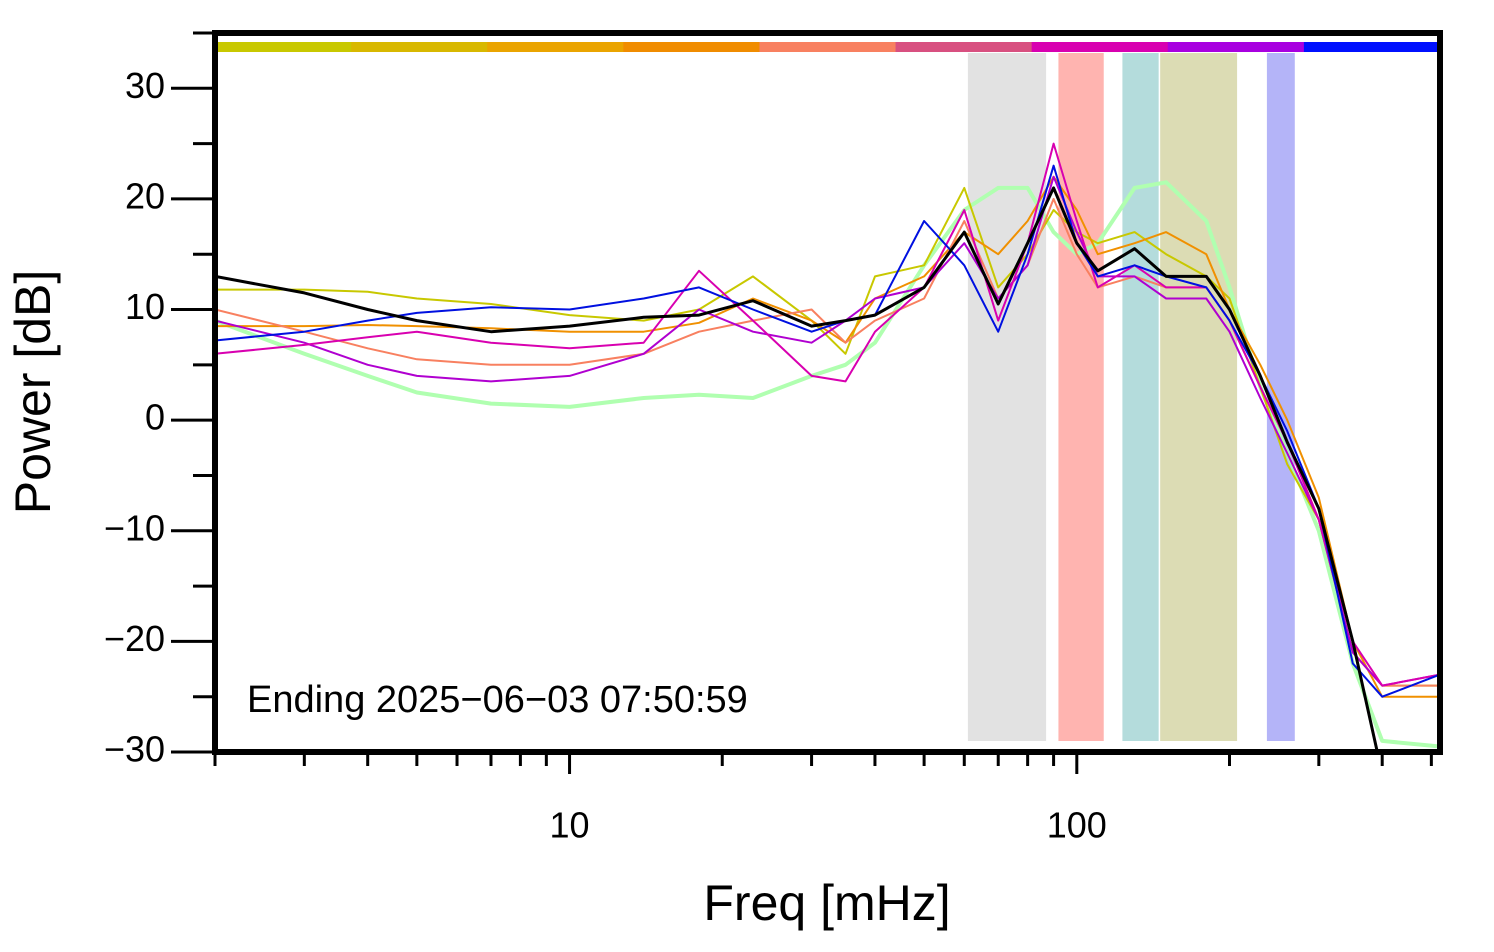  What do you see at coordinates (134, 527) in the screenshot?
I see `y-tick-label: −10` at bounding box center [134, 527].